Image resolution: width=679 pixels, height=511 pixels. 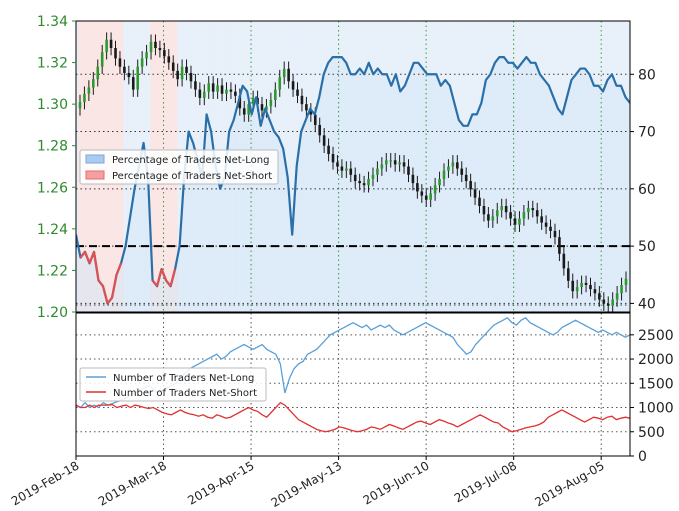 I want to click on date-tick-label: 2019-Feb-18, so click(x=45, y=483).